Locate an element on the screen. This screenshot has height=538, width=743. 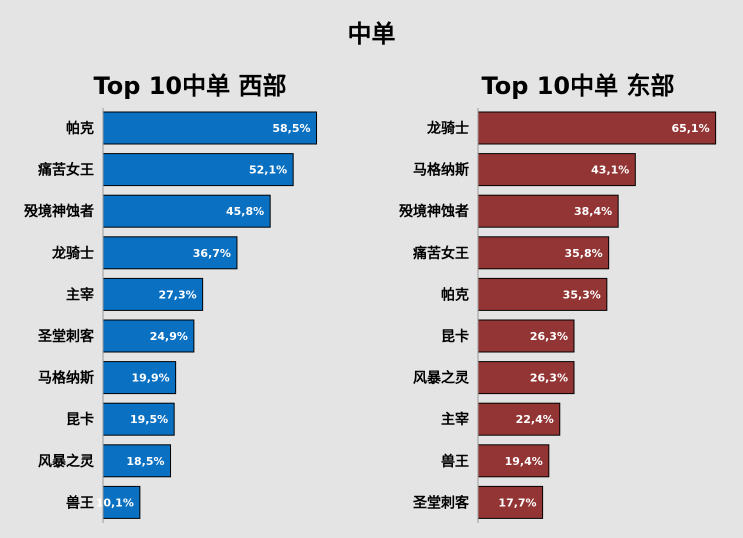
category-label-west-4: 主宰 is located at coordinates (80, 294).